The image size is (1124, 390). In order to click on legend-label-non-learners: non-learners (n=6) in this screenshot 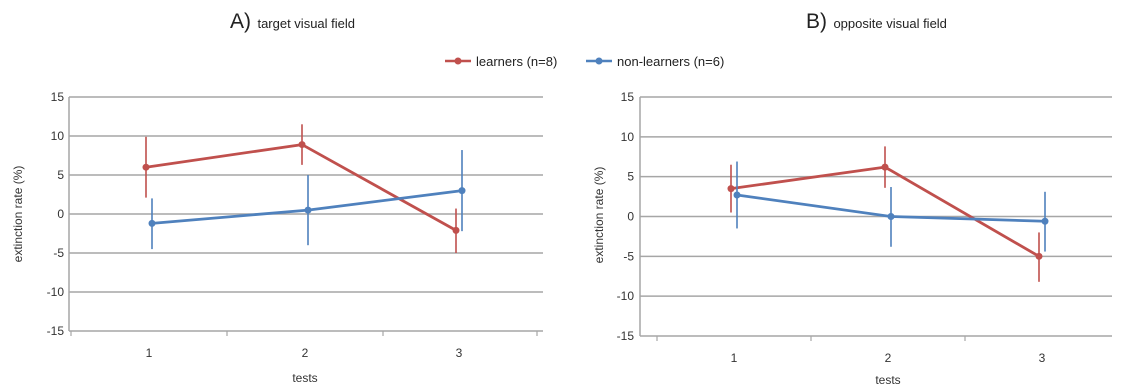, I will do `click(670, 61)`.